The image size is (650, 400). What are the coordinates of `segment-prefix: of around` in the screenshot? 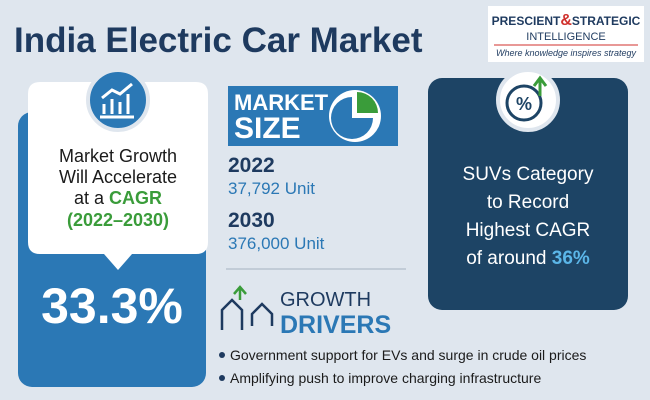 It's located at (506, 258).